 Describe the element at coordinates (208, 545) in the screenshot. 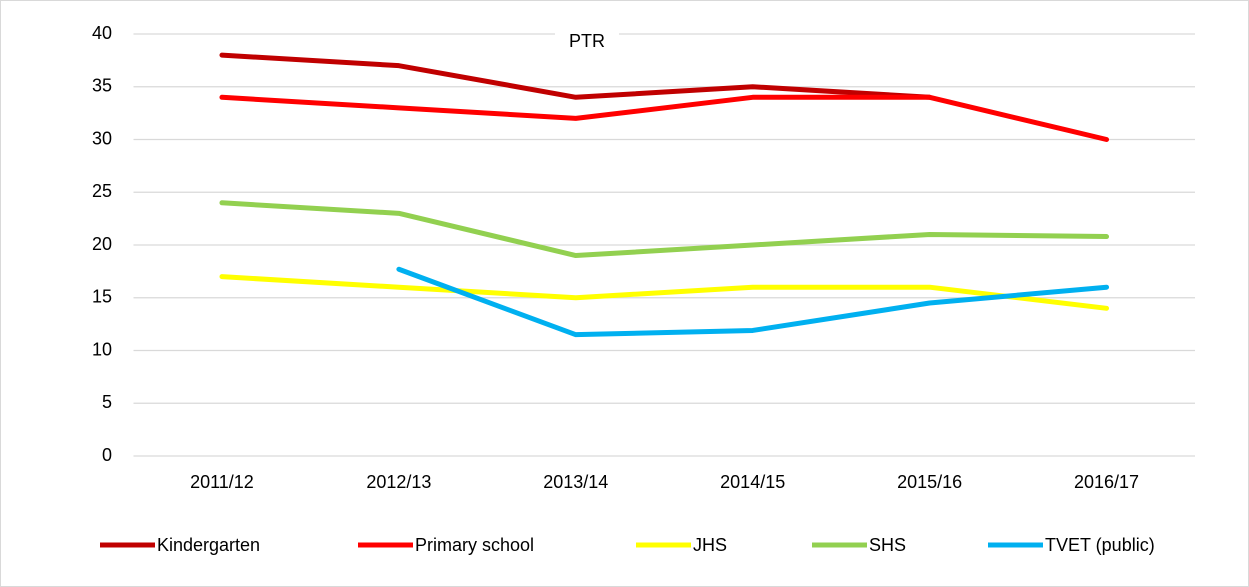

I see `legend-label: Kindergarten` at that location.